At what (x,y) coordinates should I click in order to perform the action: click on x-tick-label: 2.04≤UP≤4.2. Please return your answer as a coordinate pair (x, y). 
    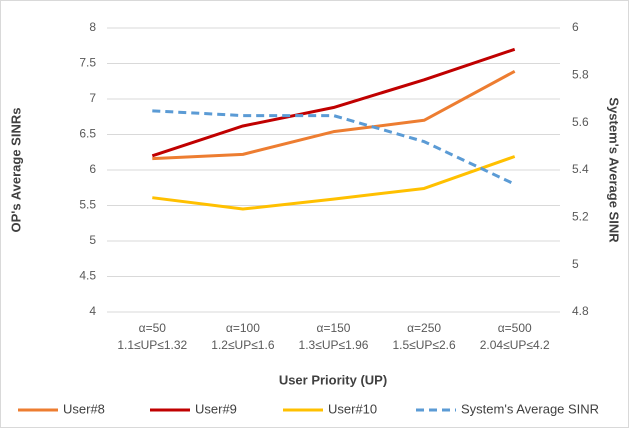
    Looking at the image, I should click on (515, 345).